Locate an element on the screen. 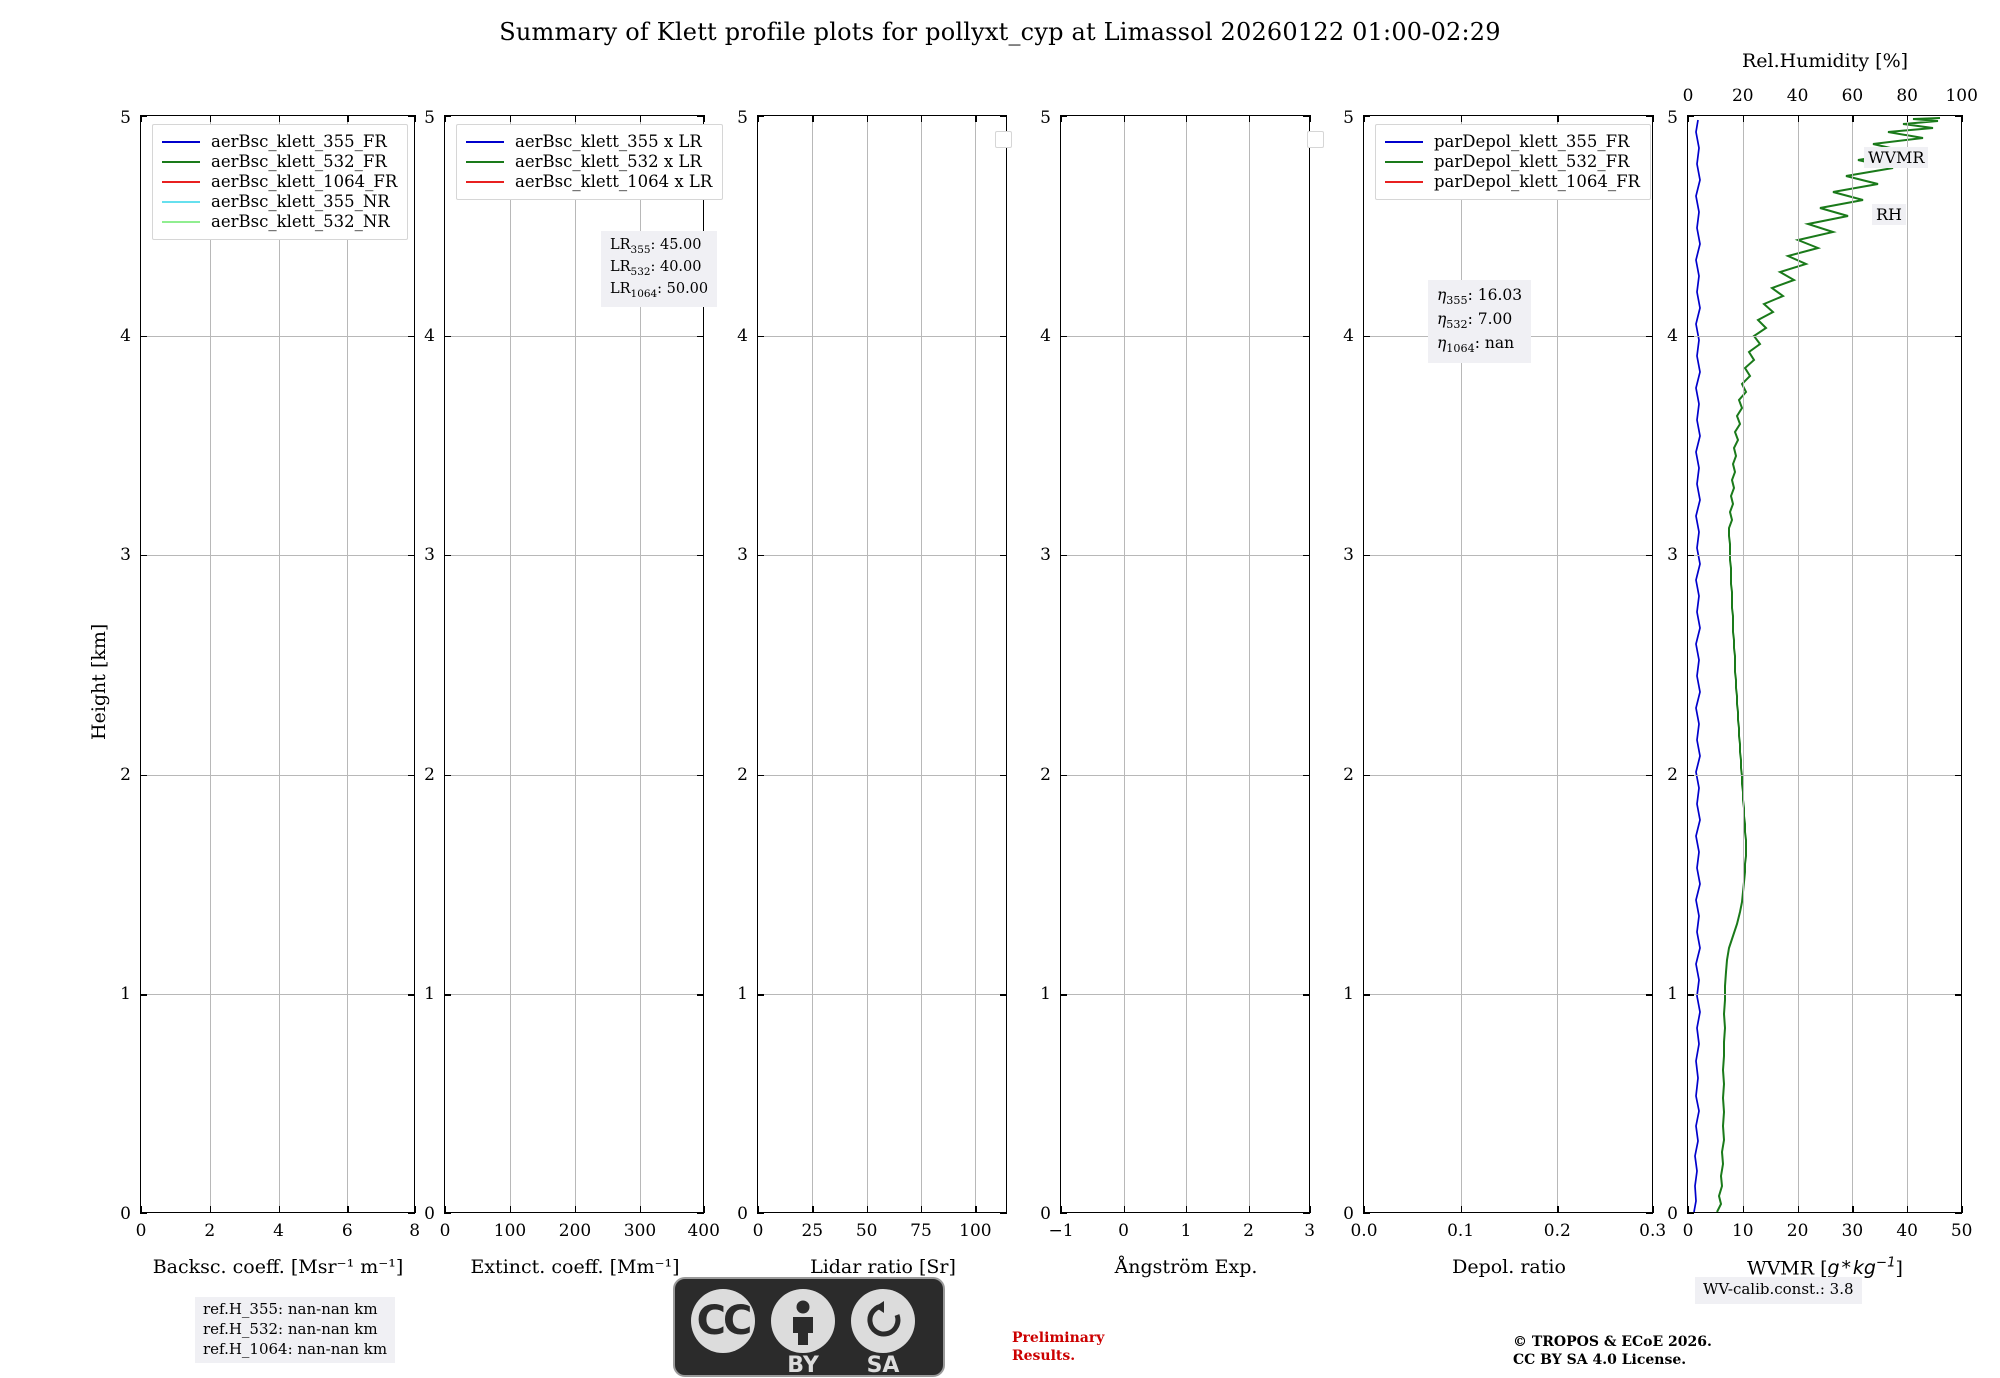 The image size is (2000, 1378). x-axis-title-lidar-ratio: Lidar ratio [Sr] is located at coordinates (883, 1267).